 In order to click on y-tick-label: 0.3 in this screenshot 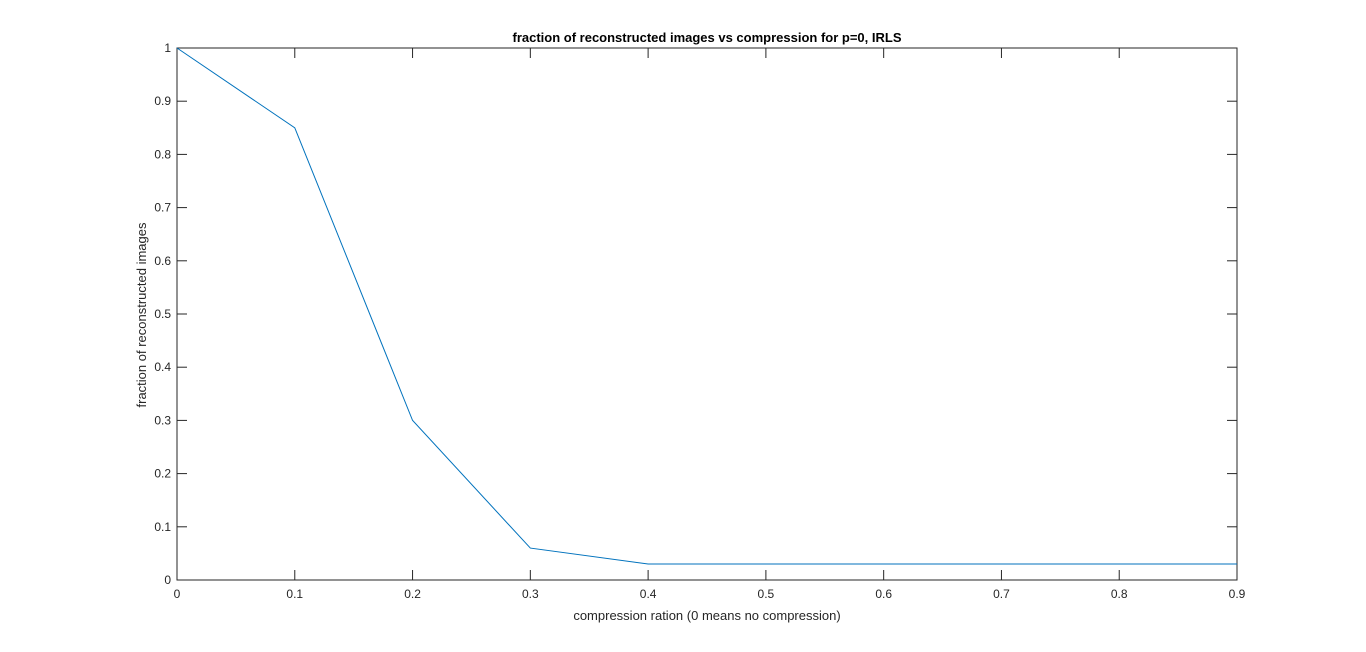, I will do `click(162, 420)`.